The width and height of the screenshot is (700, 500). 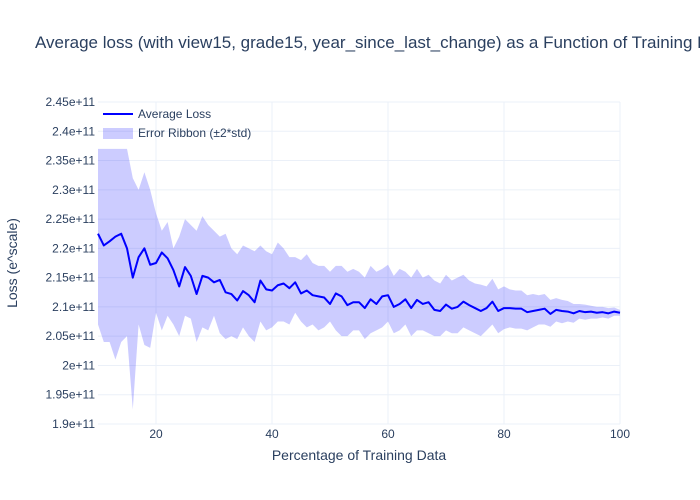 I want to click on x-axis-title: Percentage of Training Data, so click(x=359, y=455).